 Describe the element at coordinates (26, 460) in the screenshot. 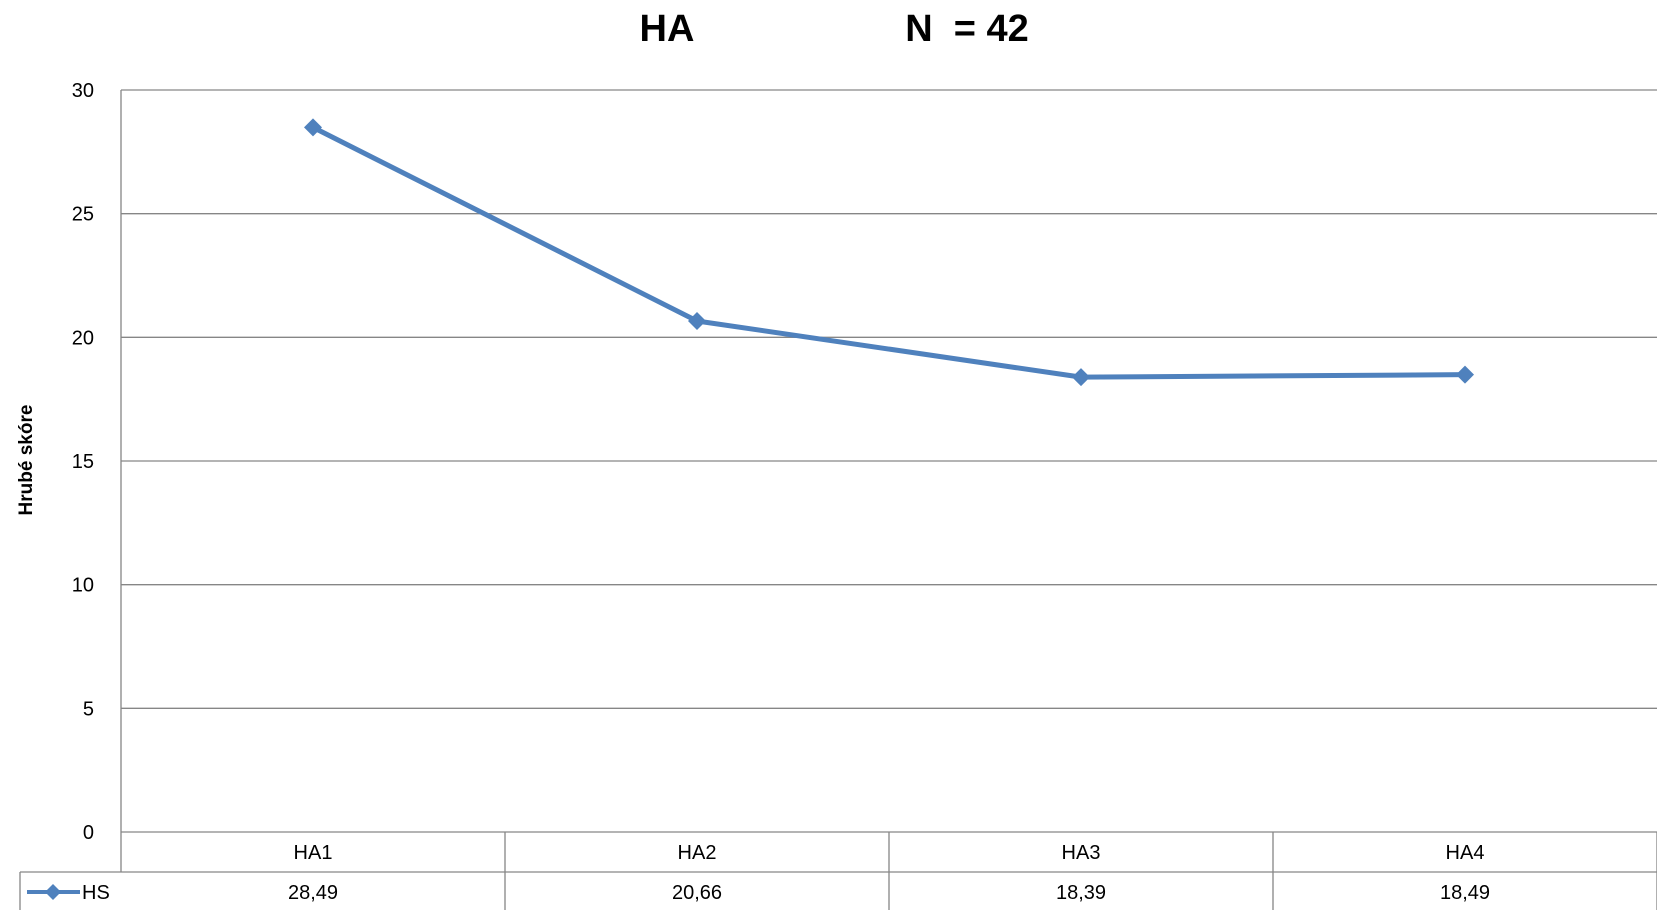

I see `y-axis-label: Hrubé skóre` at that location.